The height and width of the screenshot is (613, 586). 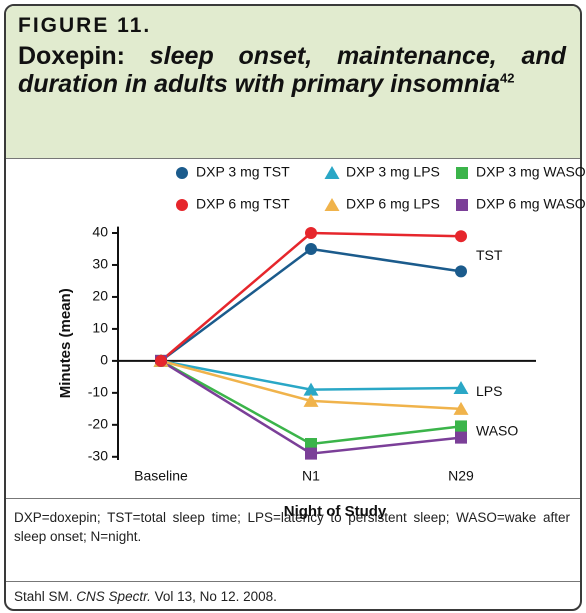 I want to click on y-tick-label: 40, so click(x=100, y=232).